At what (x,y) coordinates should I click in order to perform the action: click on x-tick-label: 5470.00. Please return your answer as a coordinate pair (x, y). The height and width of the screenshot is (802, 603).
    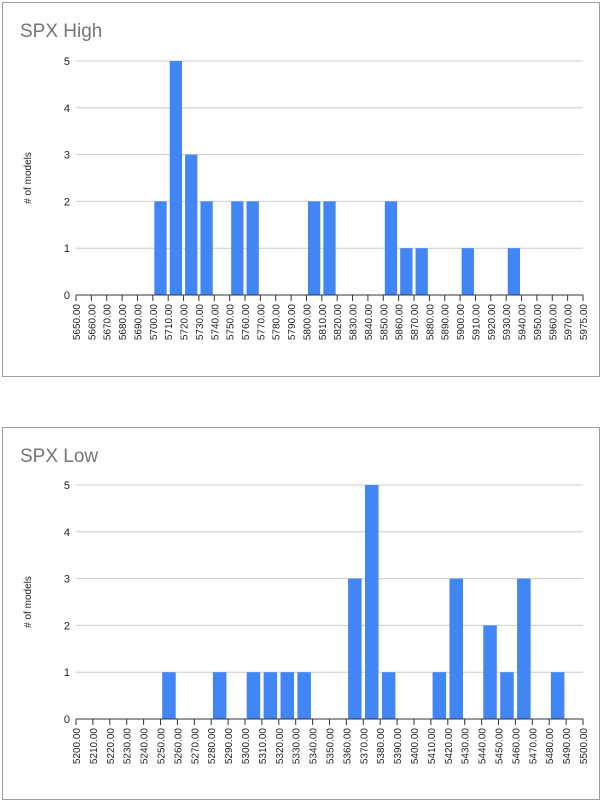
    Looking at the image, I should click on (533, 746).